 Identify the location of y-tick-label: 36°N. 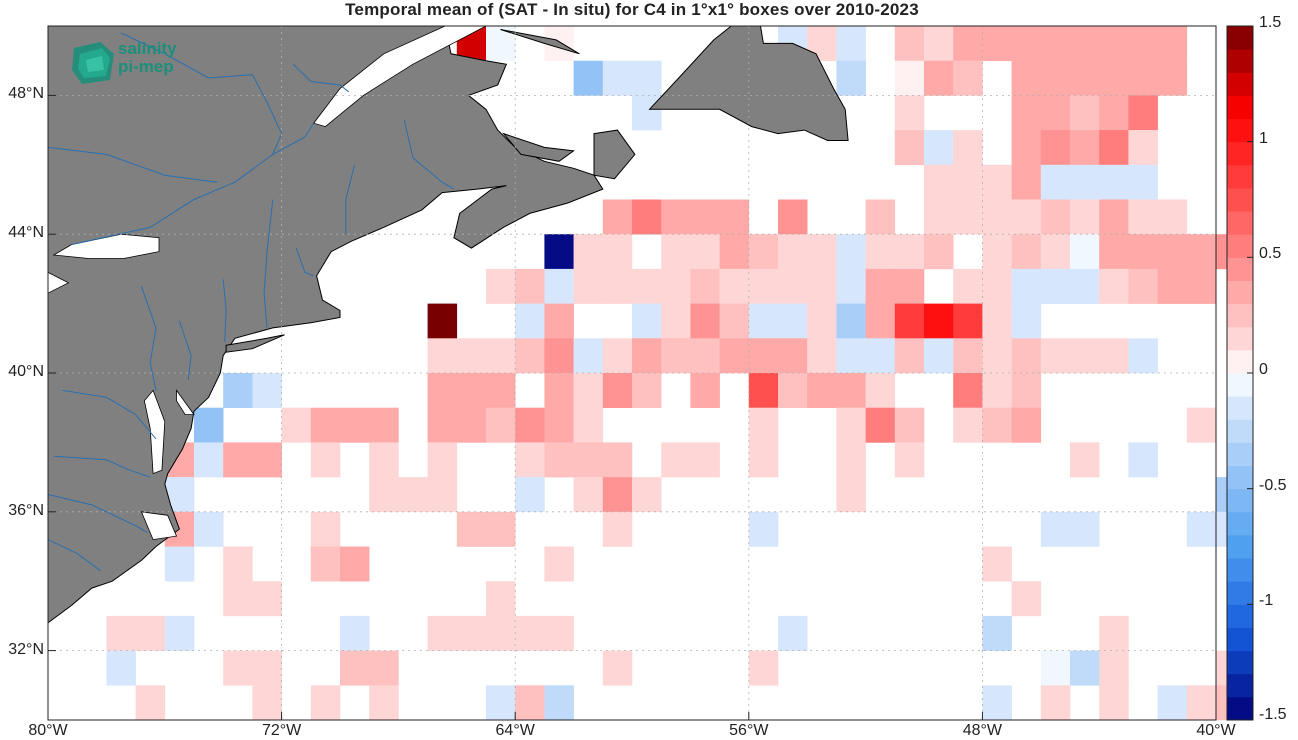
(26, 510).